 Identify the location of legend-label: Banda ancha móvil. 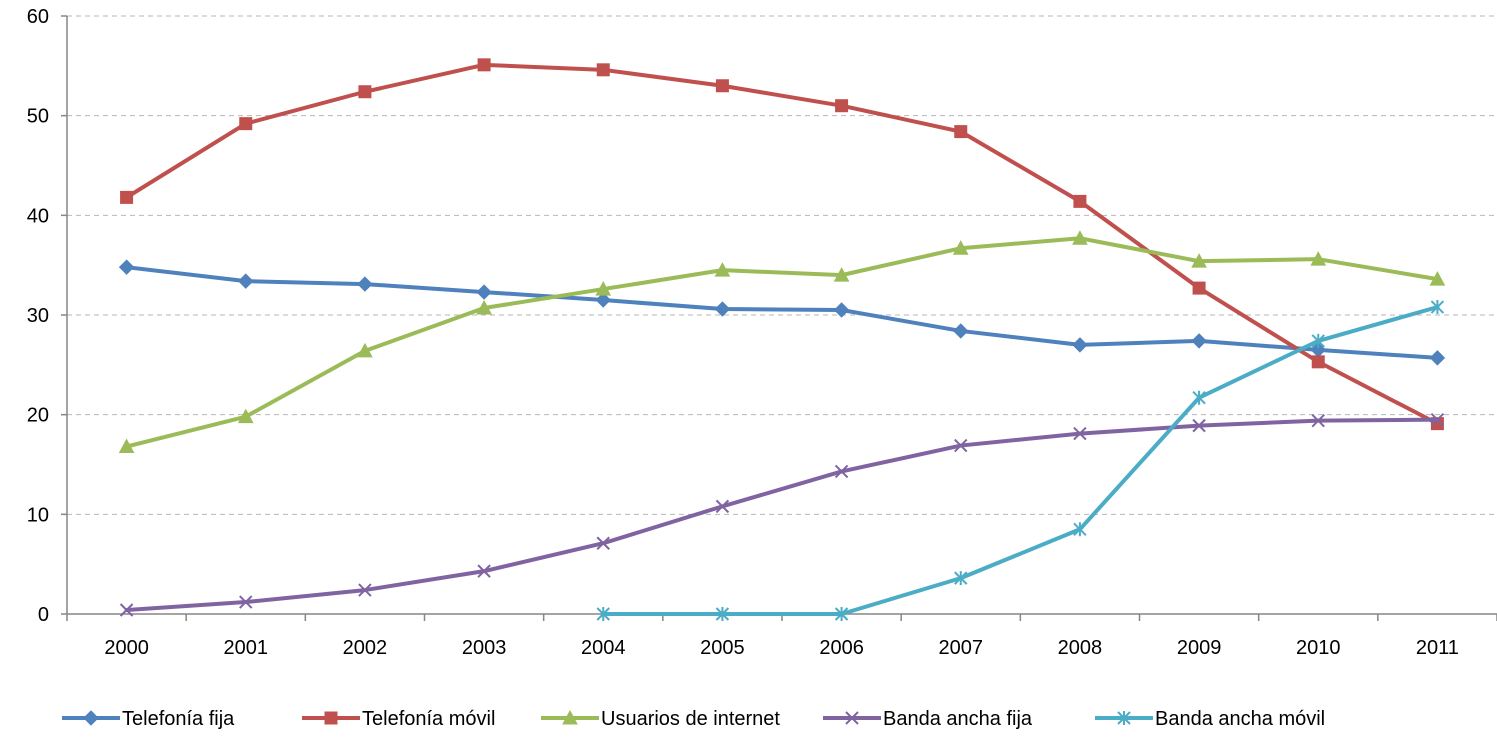
(1240, 719).